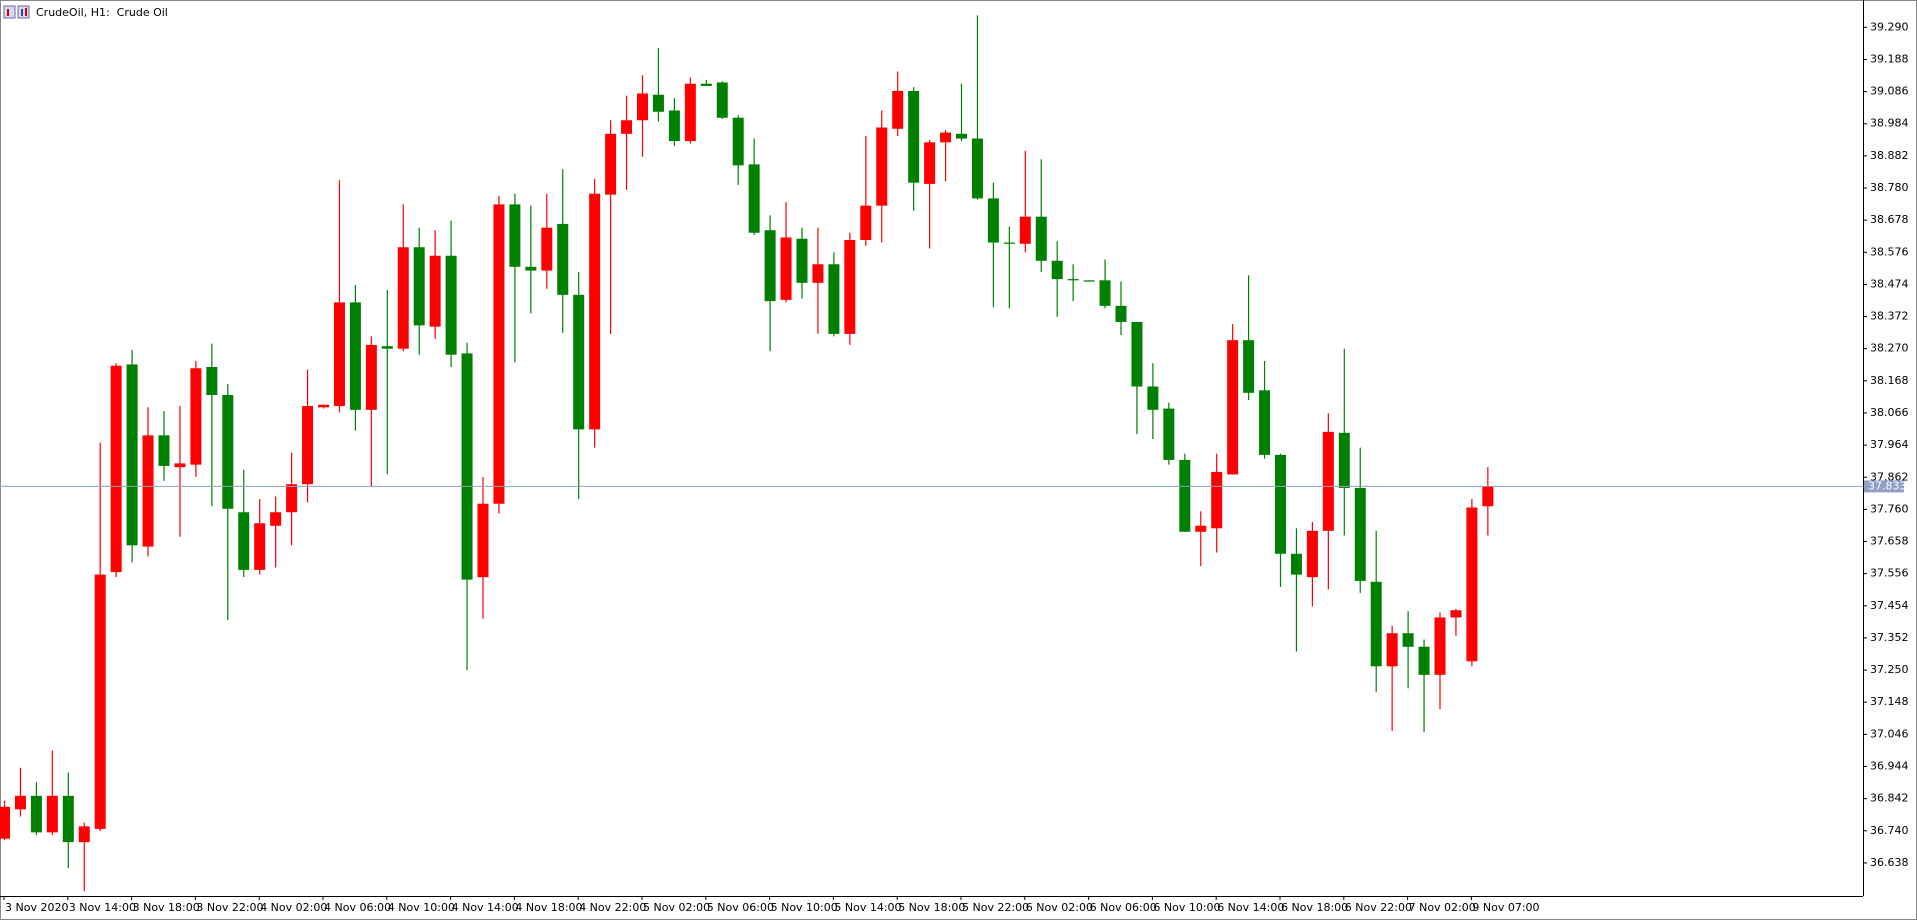 The height and width of the screenshot is (920, 1917). What do you see at coordinates (740, 907) in the screenshot?
I see `x-tick-label: 5 Nov 06:00` at bounding box center [740, 907].